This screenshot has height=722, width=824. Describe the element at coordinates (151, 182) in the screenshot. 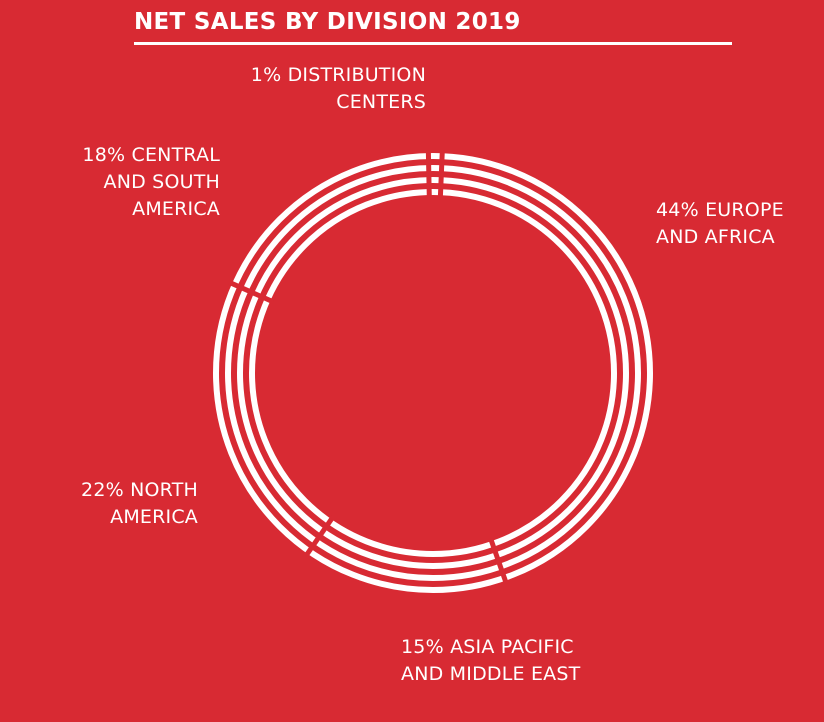

I see `slice-label-central-south-america: 18% CENTRAL AND SOUTH AMERICA` at that location.